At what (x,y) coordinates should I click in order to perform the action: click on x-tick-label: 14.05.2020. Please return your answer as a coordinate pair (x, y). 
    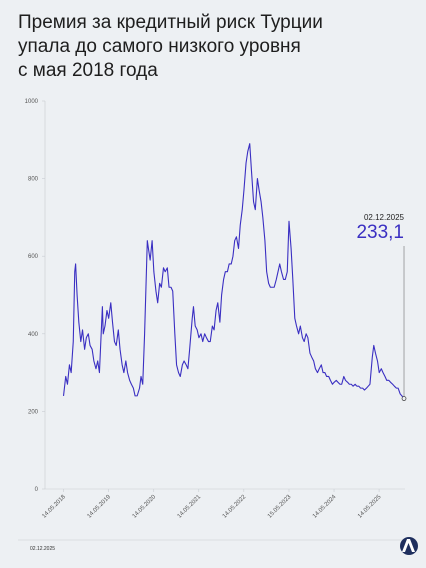
    Looking at the image, I should click on (145, 507).